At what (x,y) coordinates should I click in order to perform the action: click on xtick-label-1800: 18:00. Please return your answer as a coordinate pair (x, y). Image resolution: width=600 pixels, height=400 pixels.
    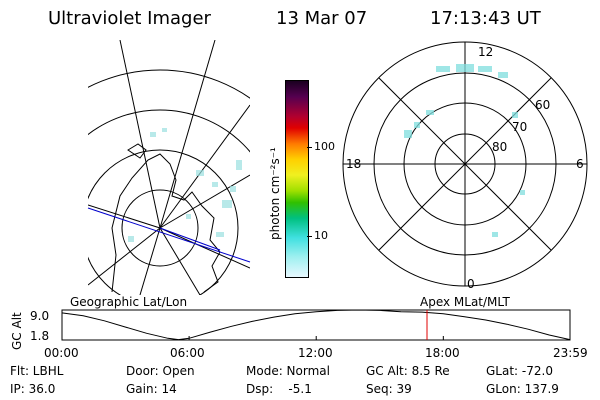
    Looking at the image, I should click on (442, 353).